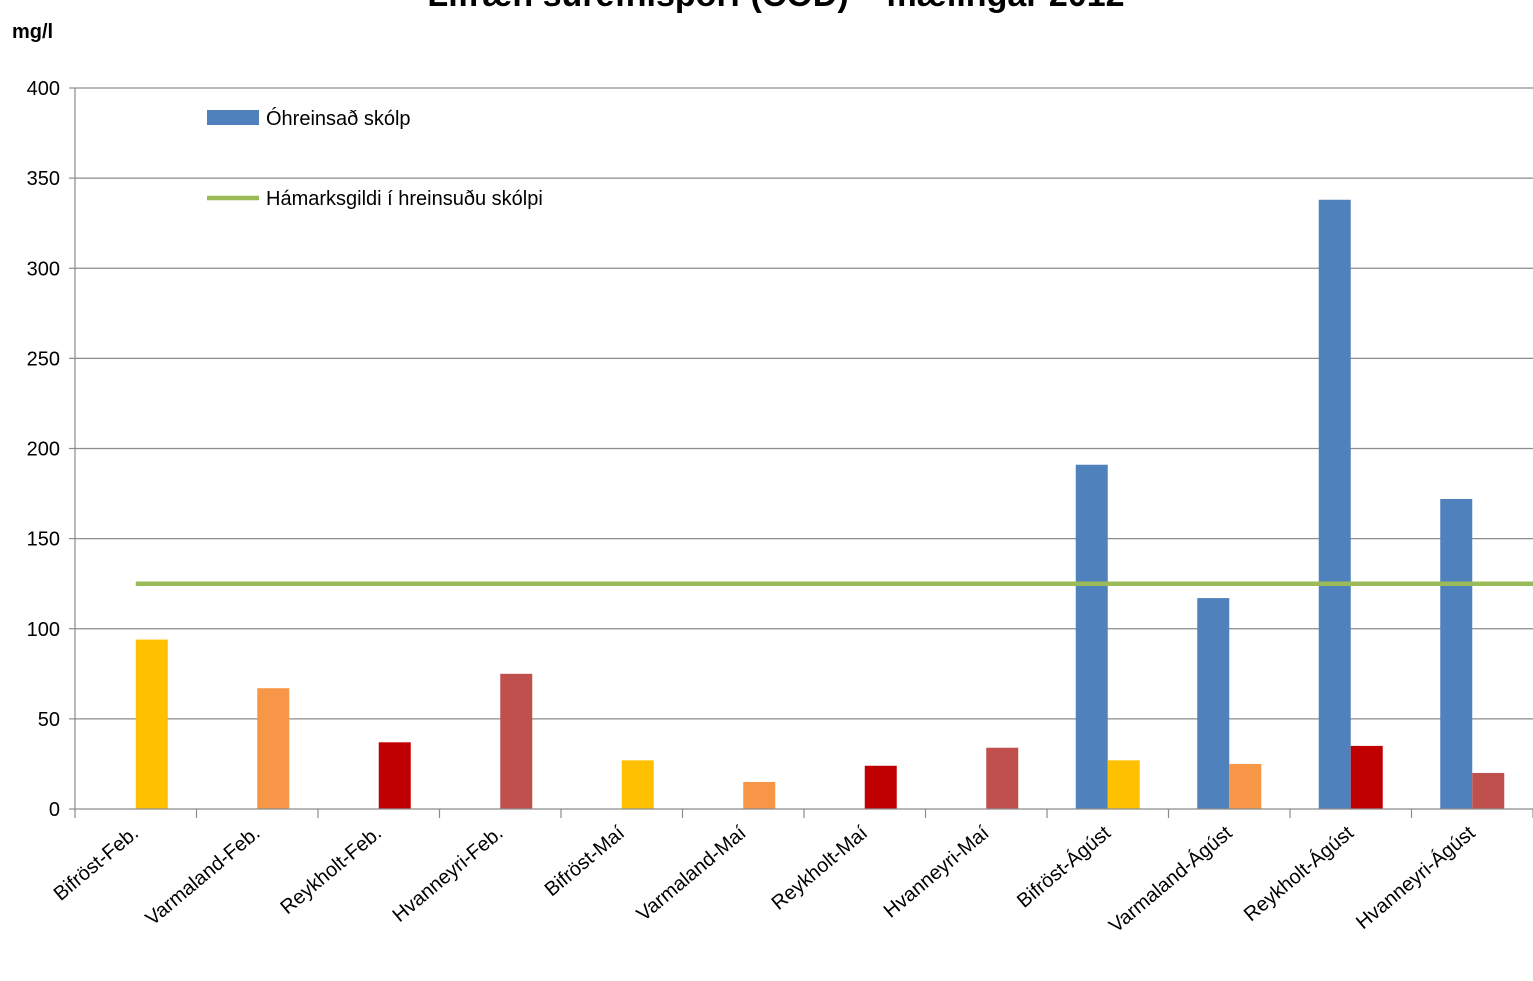  What do you see at coordinates (937, 872) in the screenshot?
I see `x-tick-label: Hvanneyri-Maí` at bounding box center [937, 872].